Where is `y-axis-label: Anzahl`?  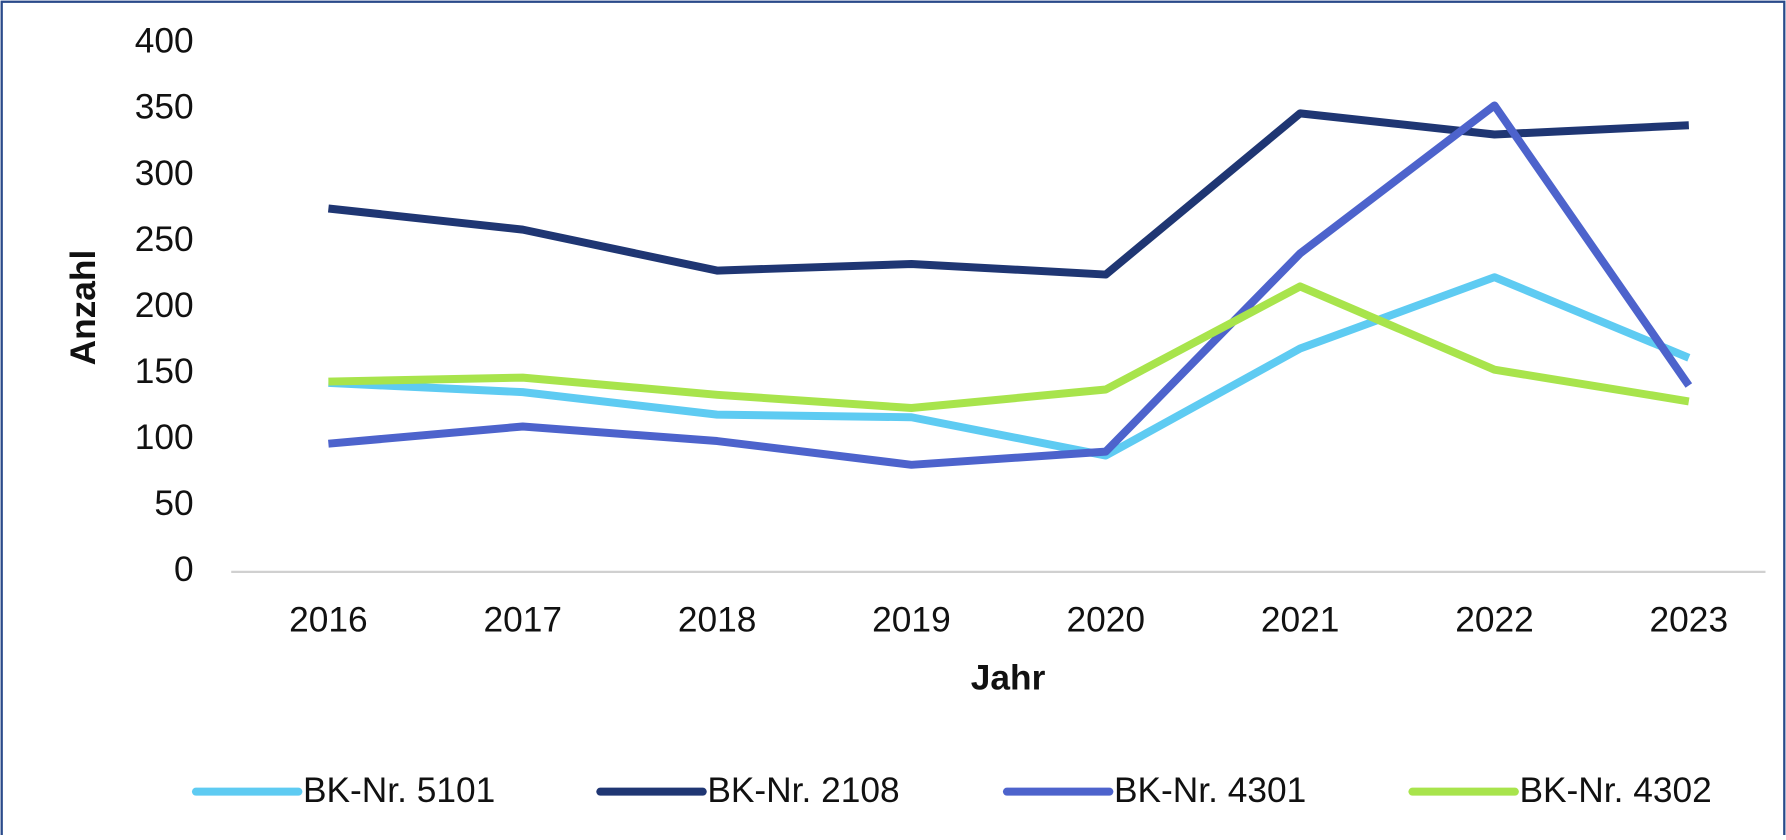
y-axis-label: Anzahl is located at coordinates (83, 308).